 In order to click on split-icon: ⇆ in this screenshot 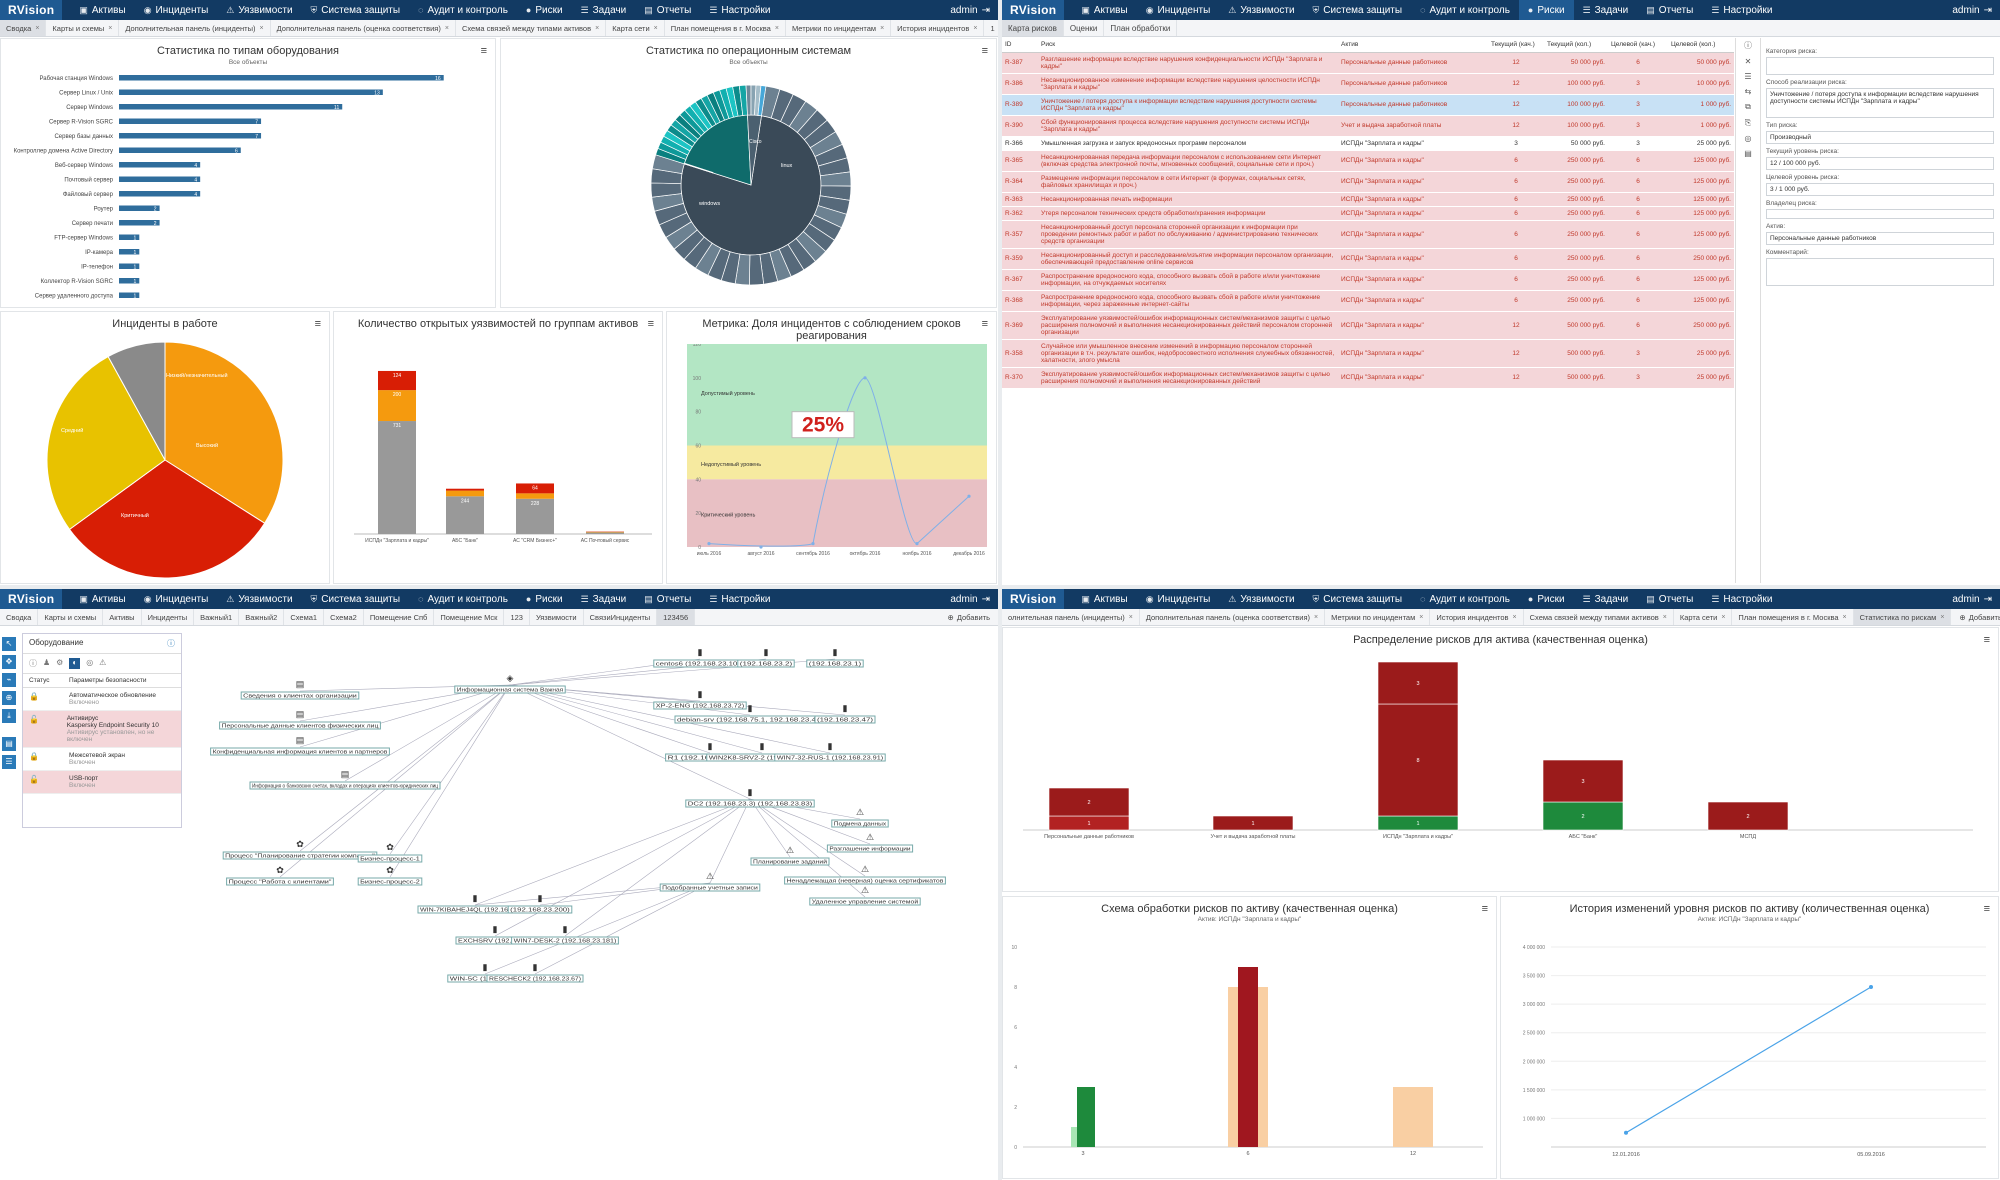, I will do `click(1748, 91)`.